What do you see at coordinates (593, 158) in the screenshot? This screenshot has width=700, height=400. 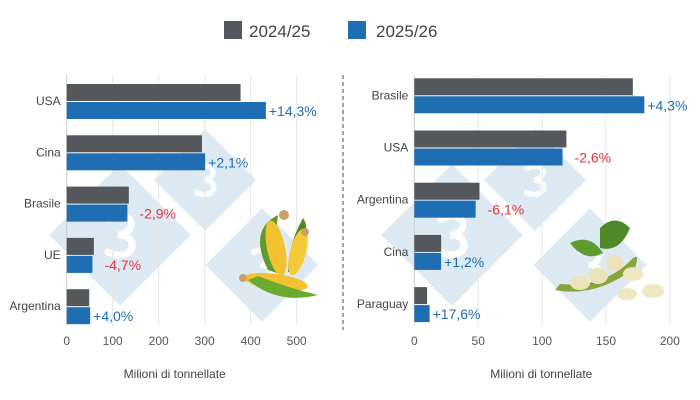 I see `change-label: -2,6%` at bounding box center [593, 158].